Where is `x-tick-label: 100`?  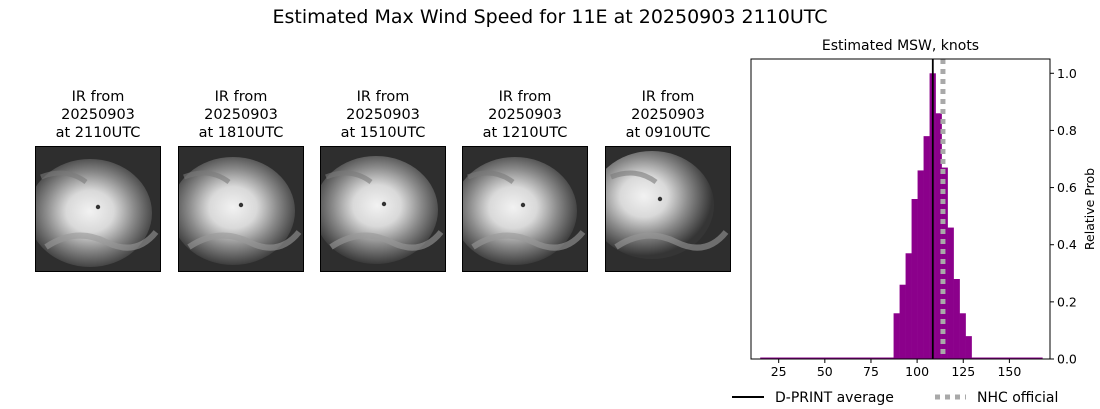 x-tick-label: 100 is located at coordinates (917, 371).